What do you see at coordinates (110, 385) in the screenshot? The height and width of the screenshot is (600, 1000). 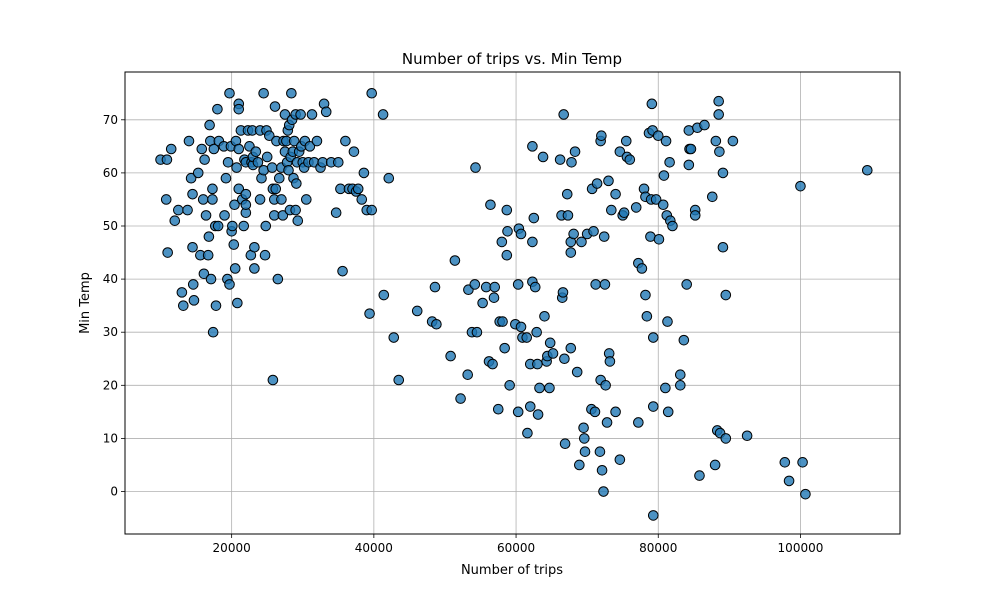 I see `y-tick-label: 20` at bounding box center [110, 385].